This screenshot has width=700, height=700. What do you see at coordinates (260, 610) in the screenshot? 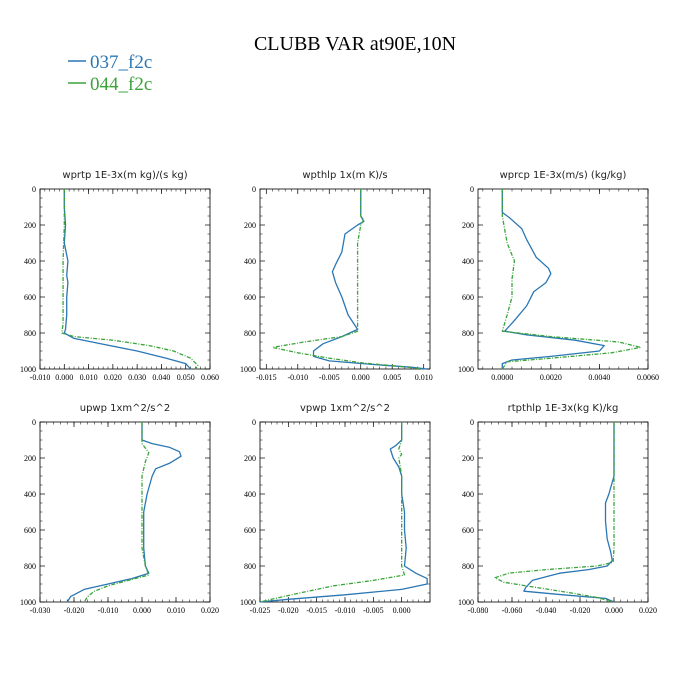
I see `x-tick-label: -0.025` at bounding box center [260, 610].